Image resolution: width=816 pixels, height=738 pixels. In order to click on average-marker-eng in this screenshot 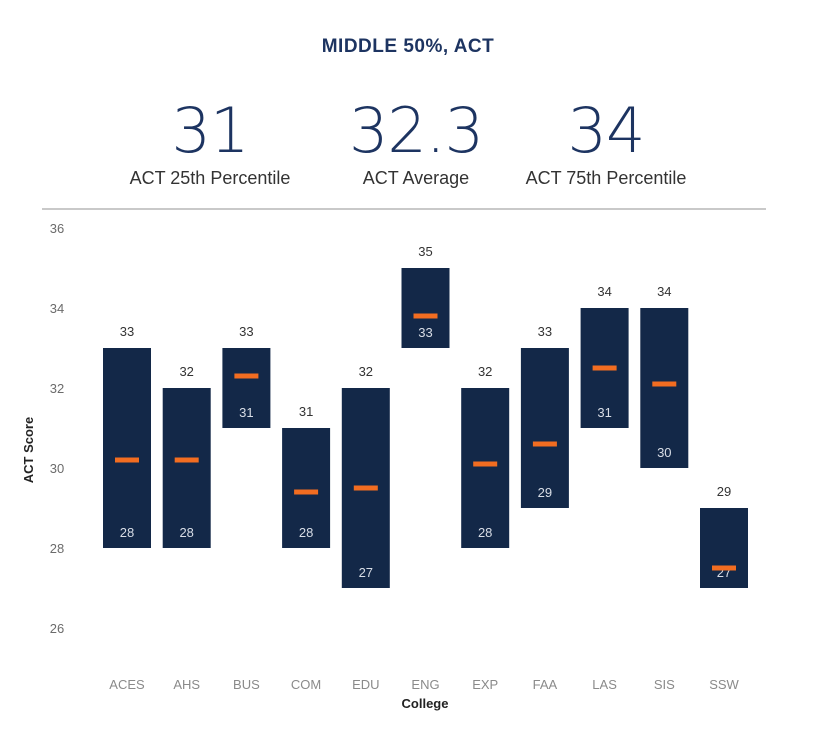, I will do `click(425, 316)`.